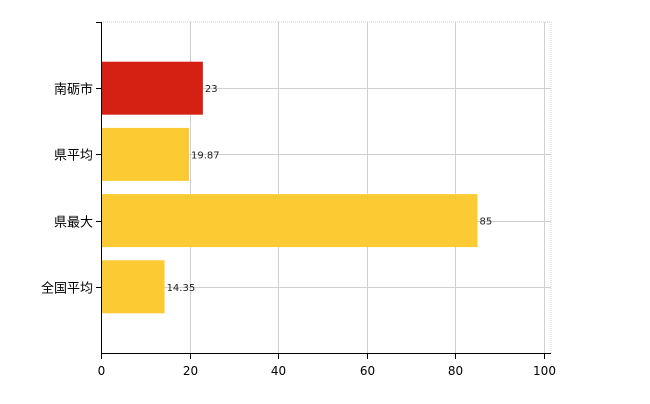  I want to click on category-label: 全国平均, so click(67, 289).